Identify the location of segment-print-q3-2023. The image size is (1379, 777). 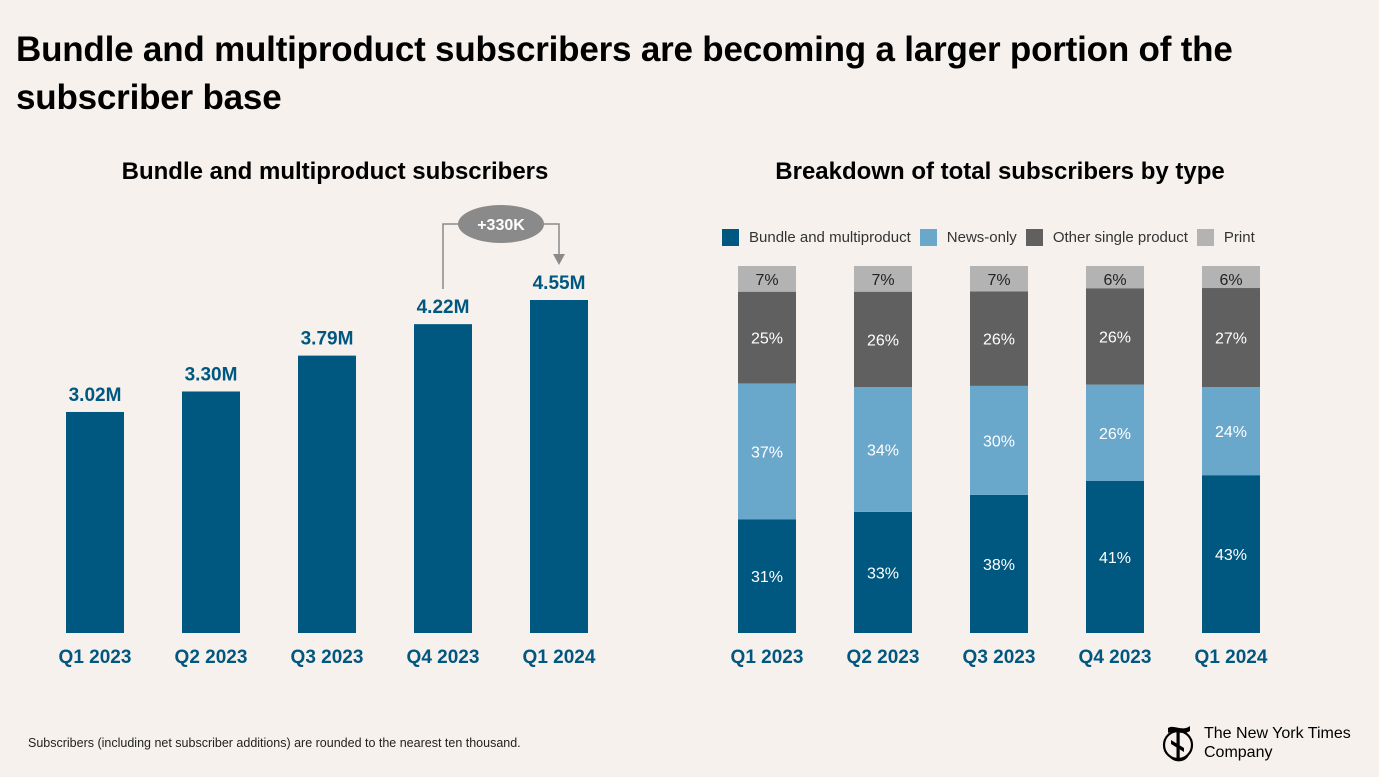
(999, 279).